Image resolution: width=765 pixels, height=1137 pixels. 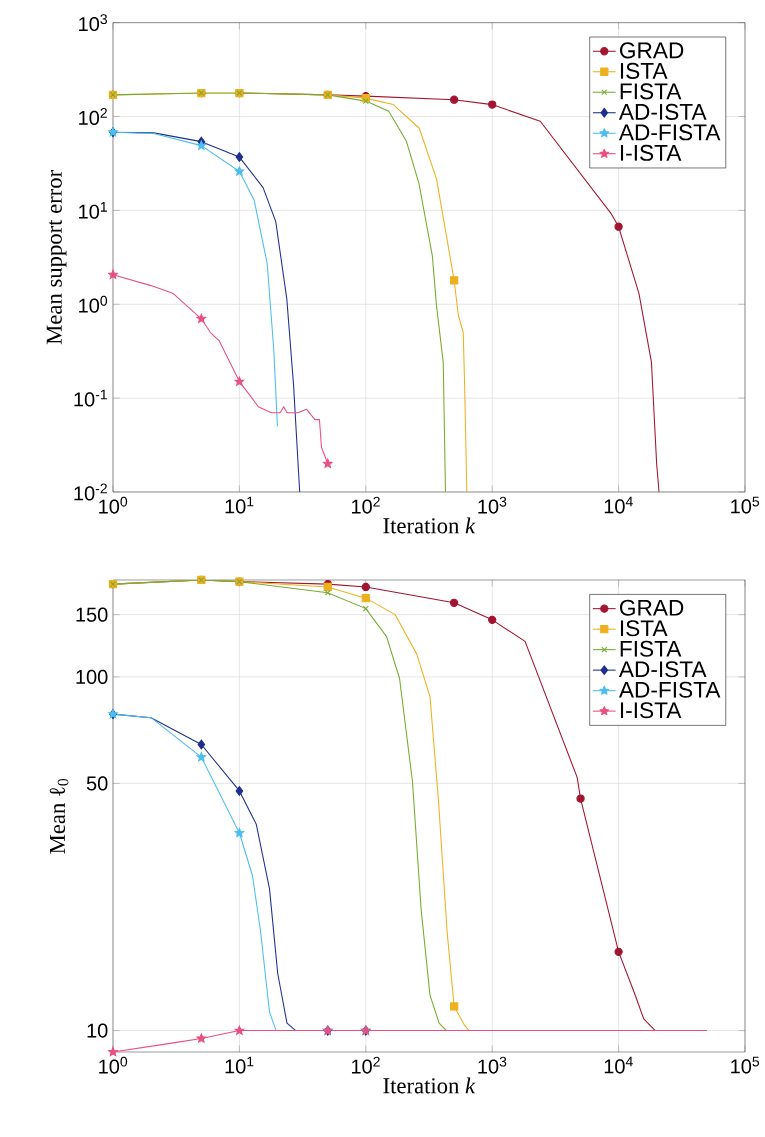 I want to click on y-tick-label: 100, so click(x=92, y=676).